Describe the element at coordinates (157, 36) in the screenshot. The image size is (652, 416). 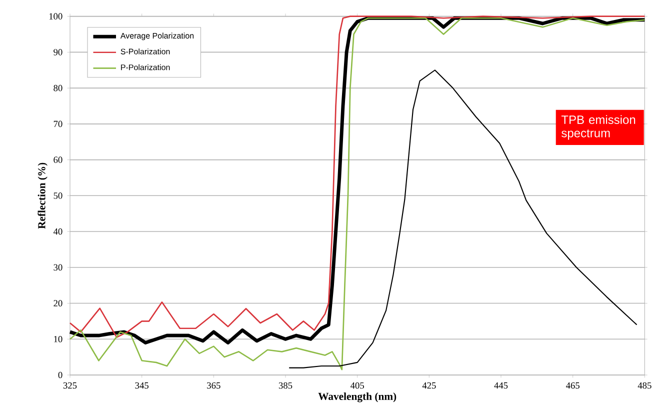
I see `legend-label: Average Polarization` at that location.